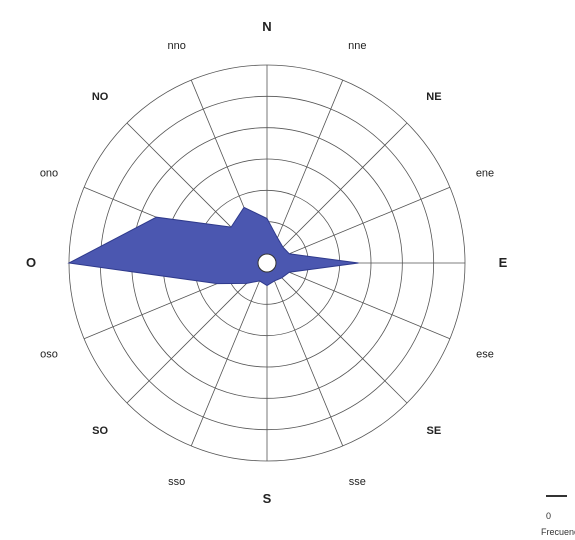  Describe the element at coordinates (357, 46) in the screenshot. I see `direction-label: nne` at that location.